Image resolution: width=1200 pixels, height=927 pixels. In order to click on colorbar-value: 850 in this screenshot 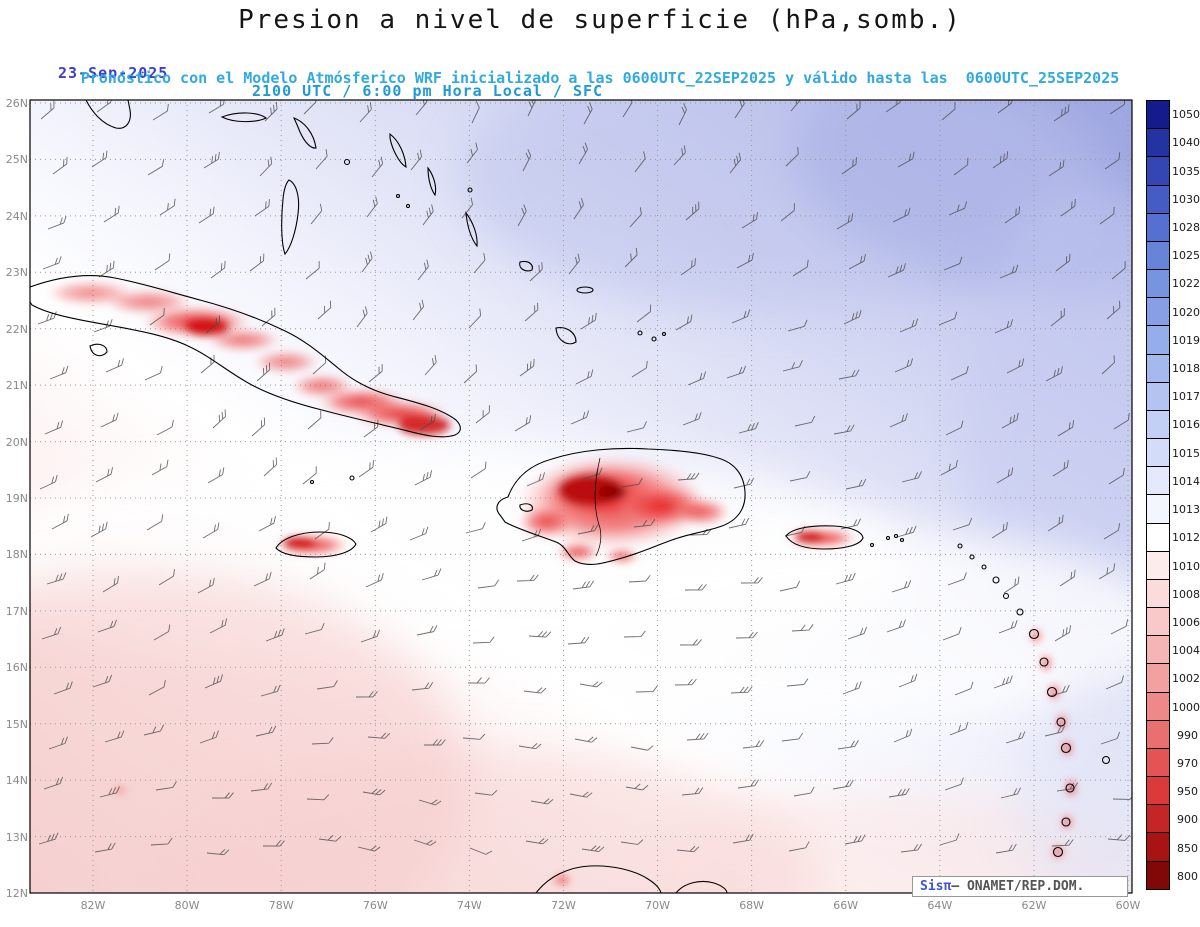, I will do `click(1187, 848)`.